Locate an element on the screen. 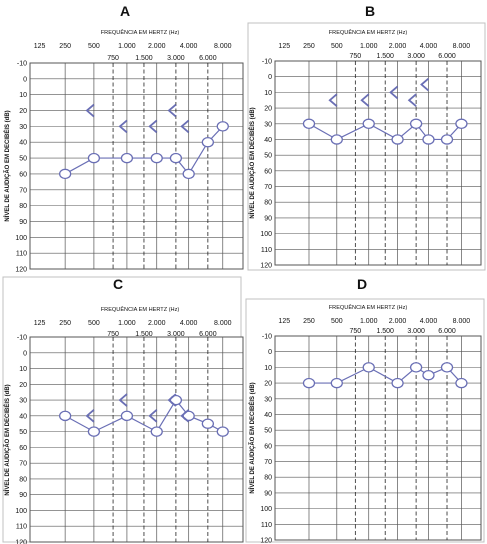 This screenshot has height=544, width=487. x-tick-label: 125 is located at coordinates (284, 46).